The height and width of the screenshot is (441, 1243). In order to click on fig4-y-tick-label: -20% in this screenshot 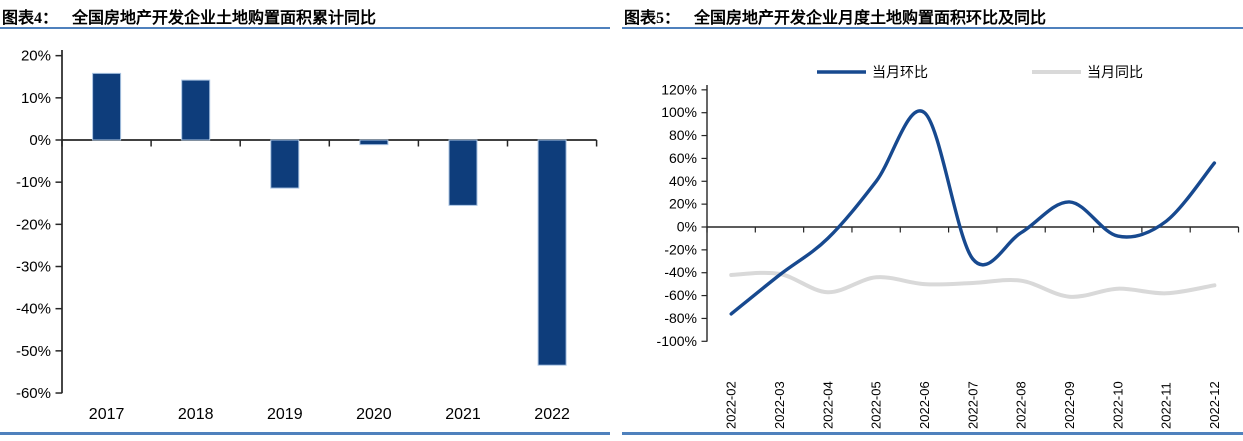, I will do `click(33, 224)`.